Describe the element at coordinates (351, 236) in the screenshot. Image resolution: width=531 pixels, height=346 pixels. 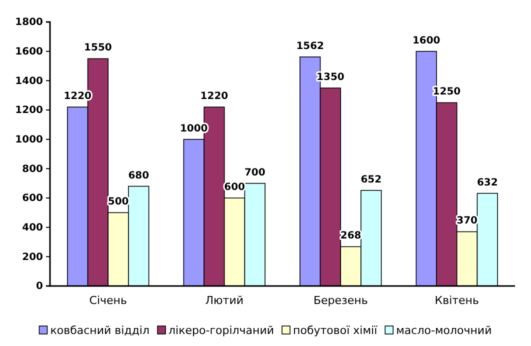
I see `data-label: 268` at that location.